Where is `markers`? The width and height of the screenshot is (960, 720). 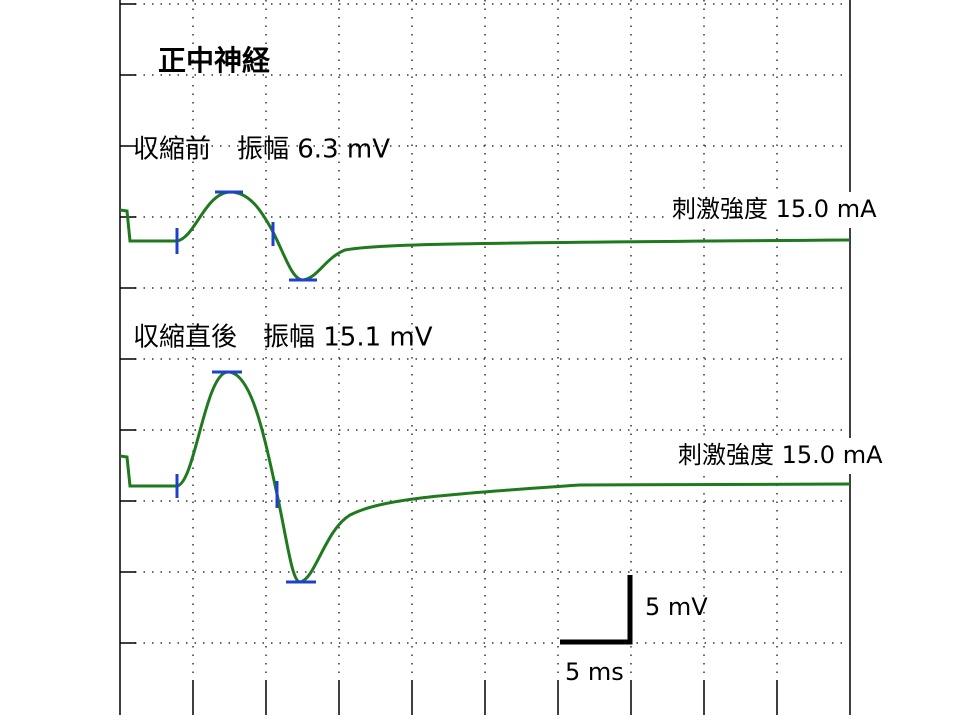
markers is located at coordinates (246, 387).